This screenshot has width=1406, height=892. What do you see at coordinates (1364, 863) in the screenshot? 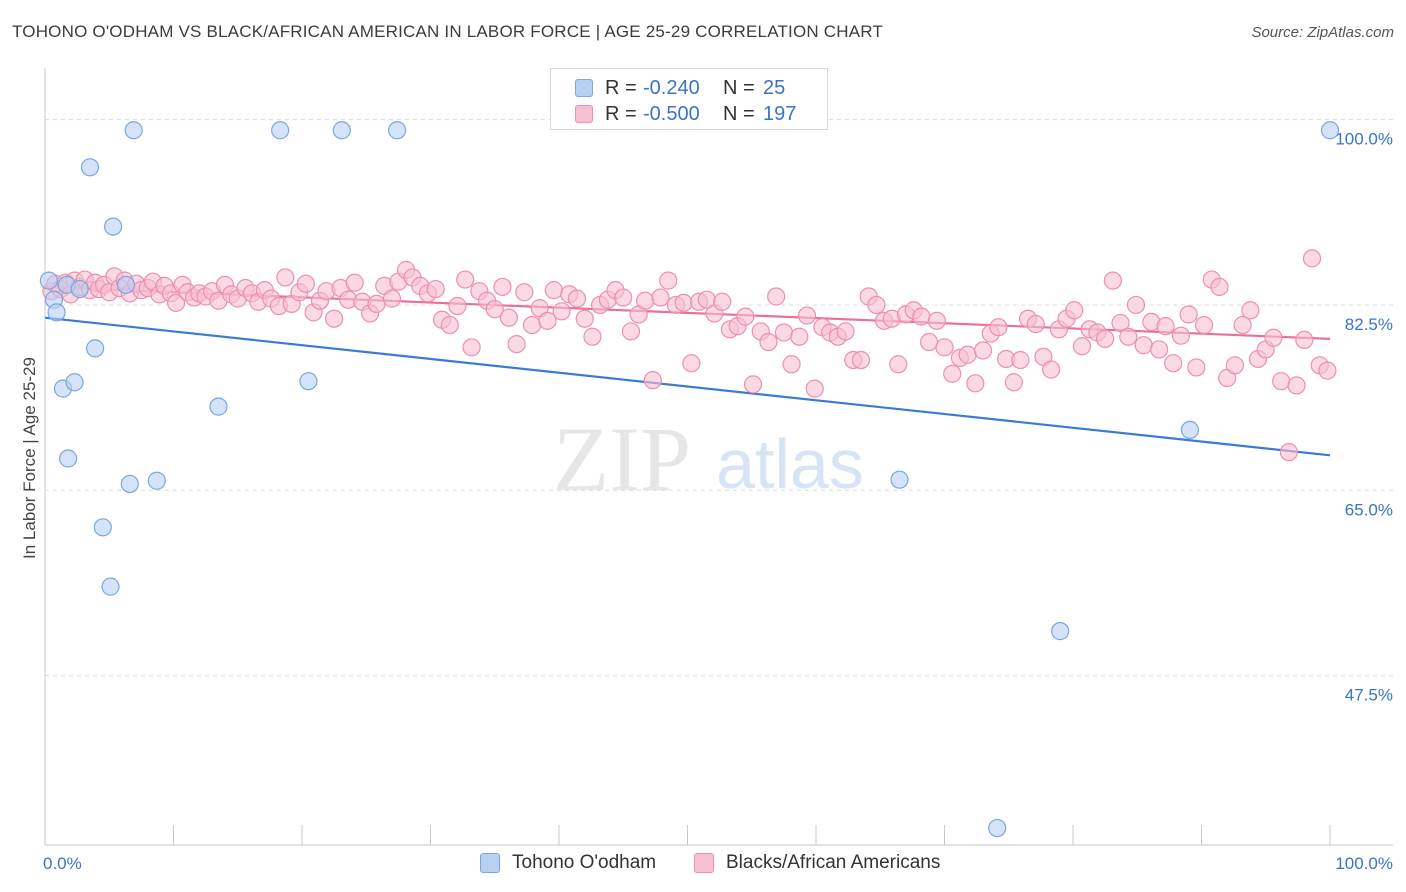
I see `x-tick-label: 100.0%` at bounding box center [1364, 863].